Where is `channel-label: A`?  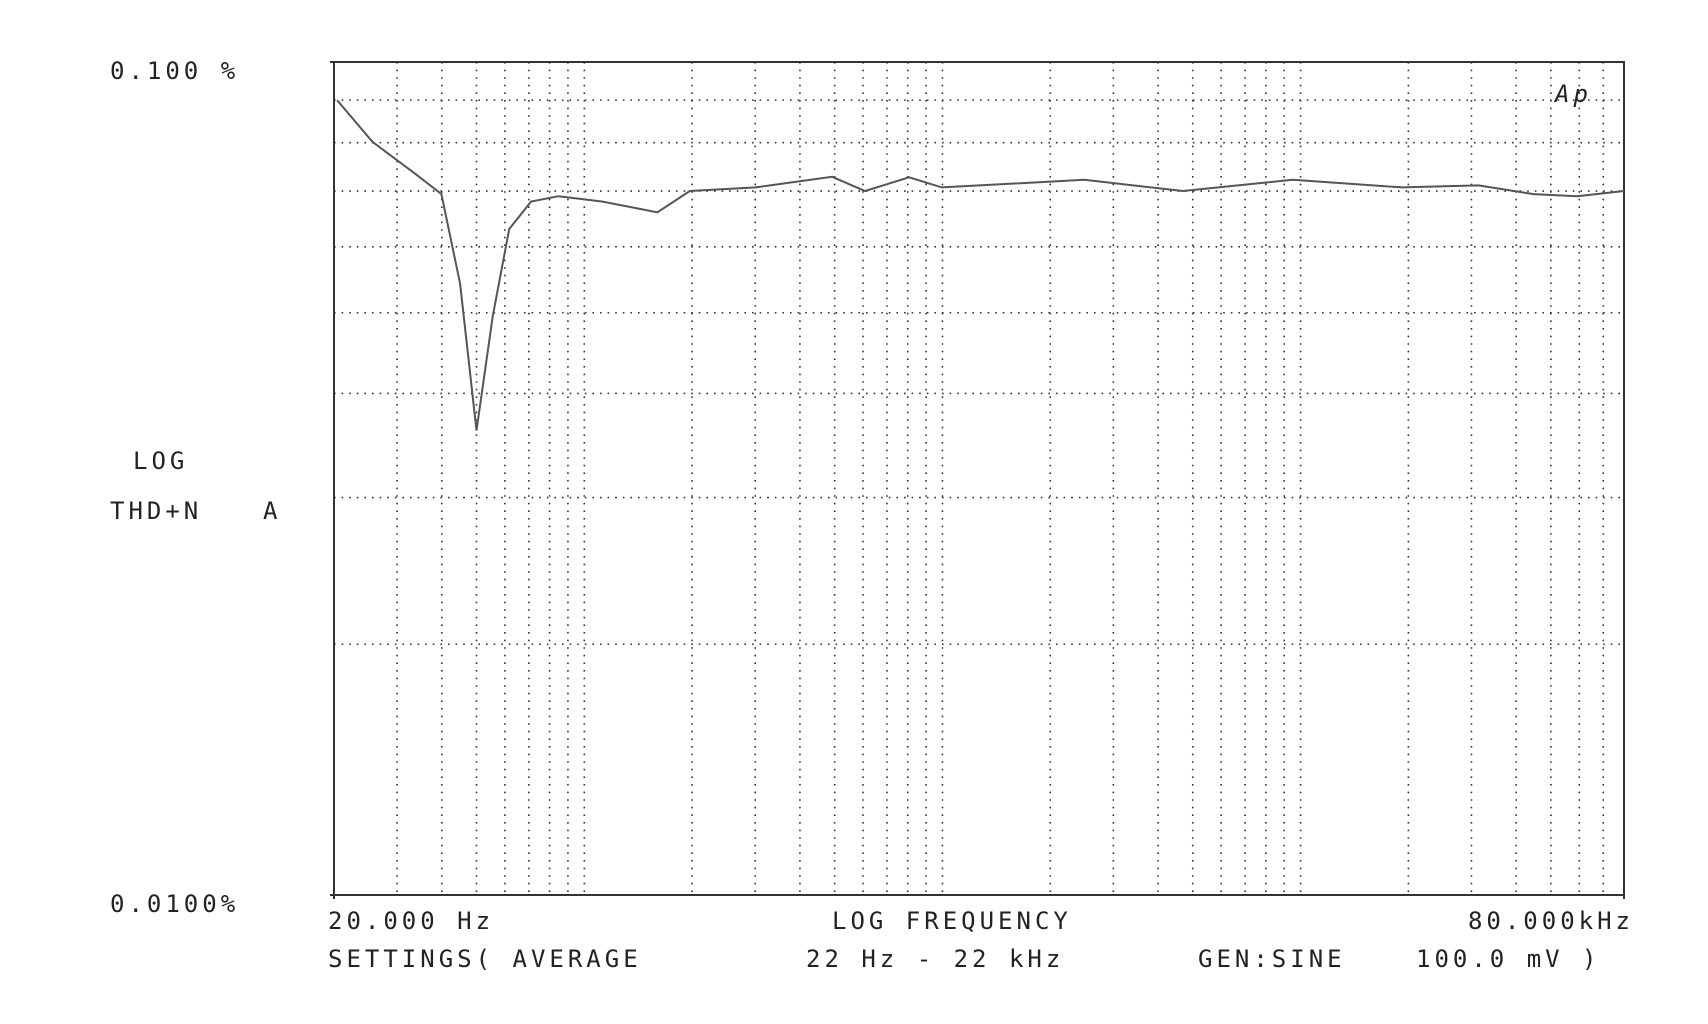 channel-label: A is located at coordinates (272, 511).